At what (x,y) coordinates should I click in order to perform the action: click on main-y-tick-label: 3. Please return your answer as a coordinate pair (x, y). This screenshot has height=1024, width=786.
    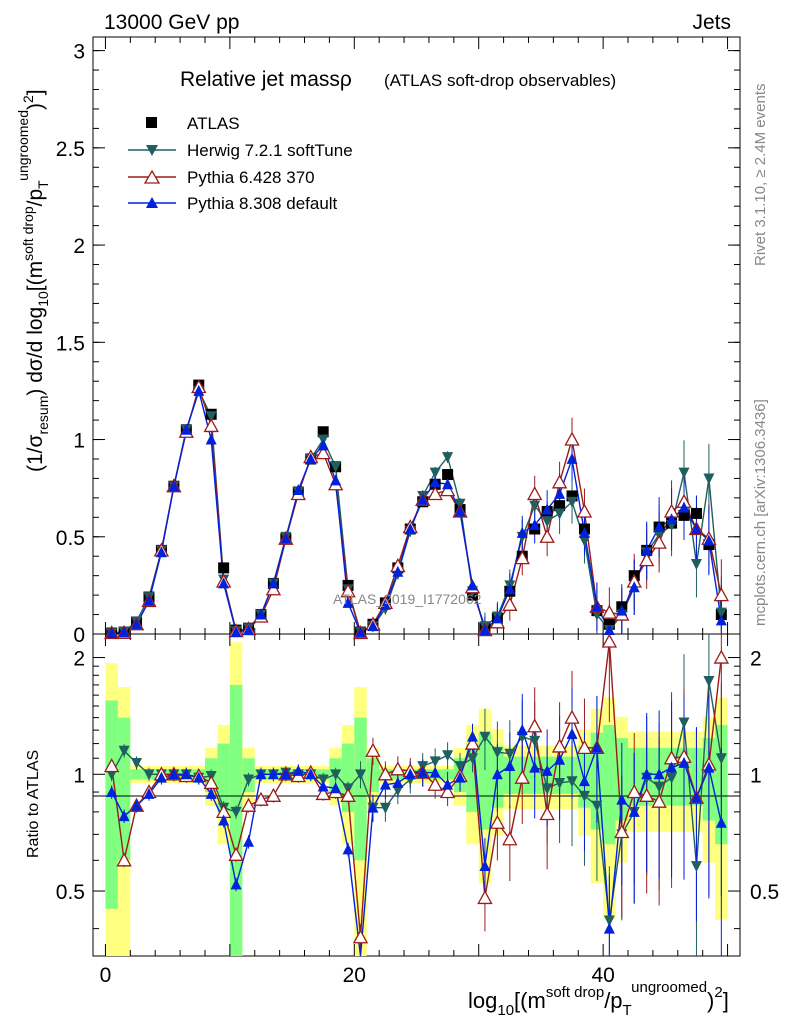
    Looking at the image, I should click on (79, 52).